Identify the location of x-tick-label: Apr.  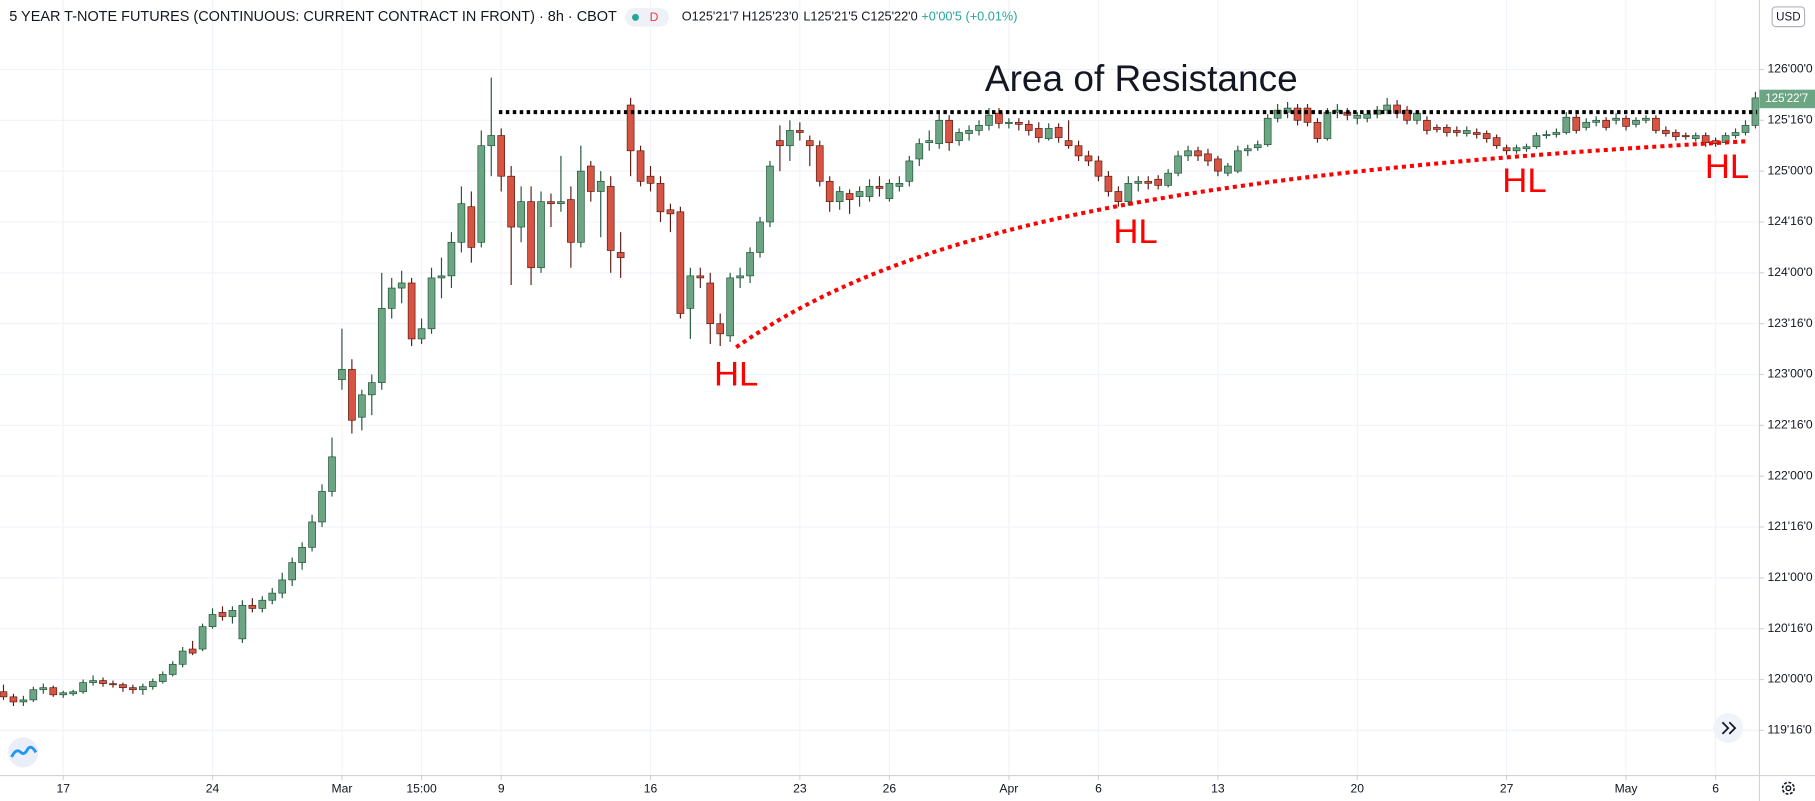
(1008, 789).